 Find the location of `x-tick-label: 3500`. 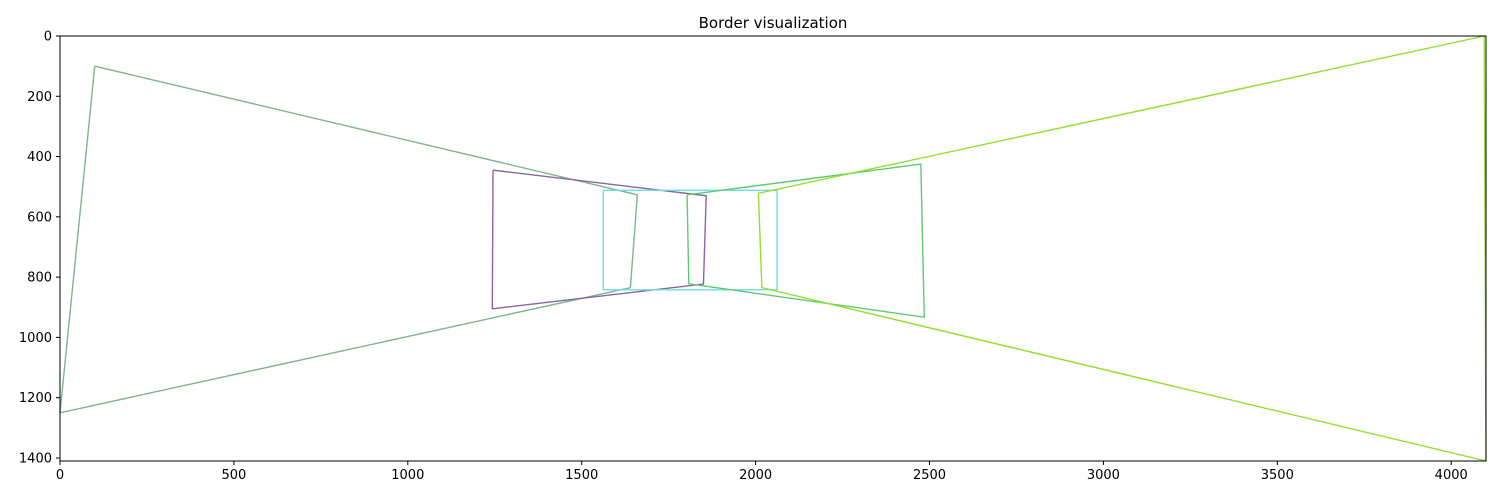

x-tick-label: 3500 is located at coordinates (1277, 475).